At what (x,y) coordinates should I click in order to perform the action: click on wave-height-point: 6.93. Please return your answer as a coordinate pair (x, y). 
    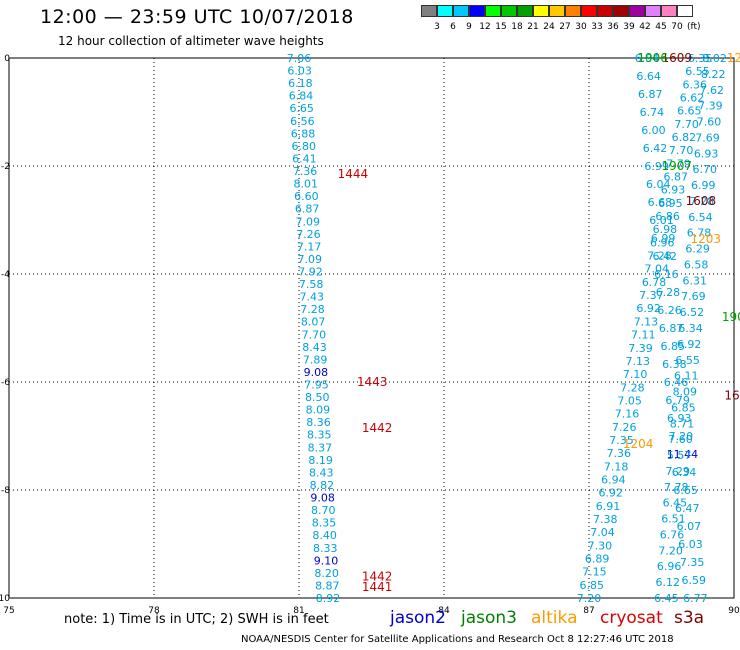
    Looking at the image, I should click on (673, 190).